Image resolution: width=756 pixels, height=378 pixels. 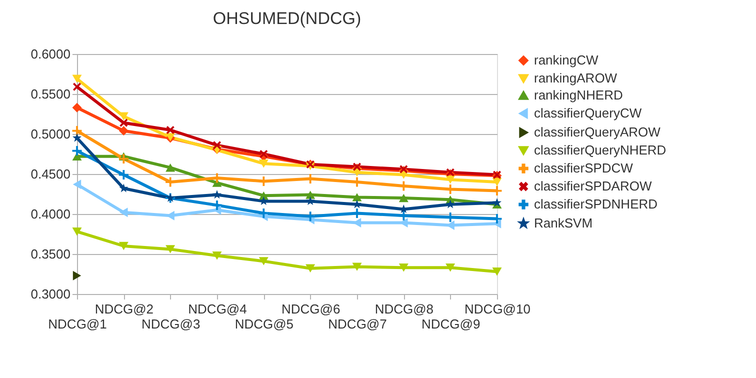 What do you see at coordinates (588, 113) in the screenshot?
I see `legend-label: classifierQueryCW` at bounding box center [588, 113].